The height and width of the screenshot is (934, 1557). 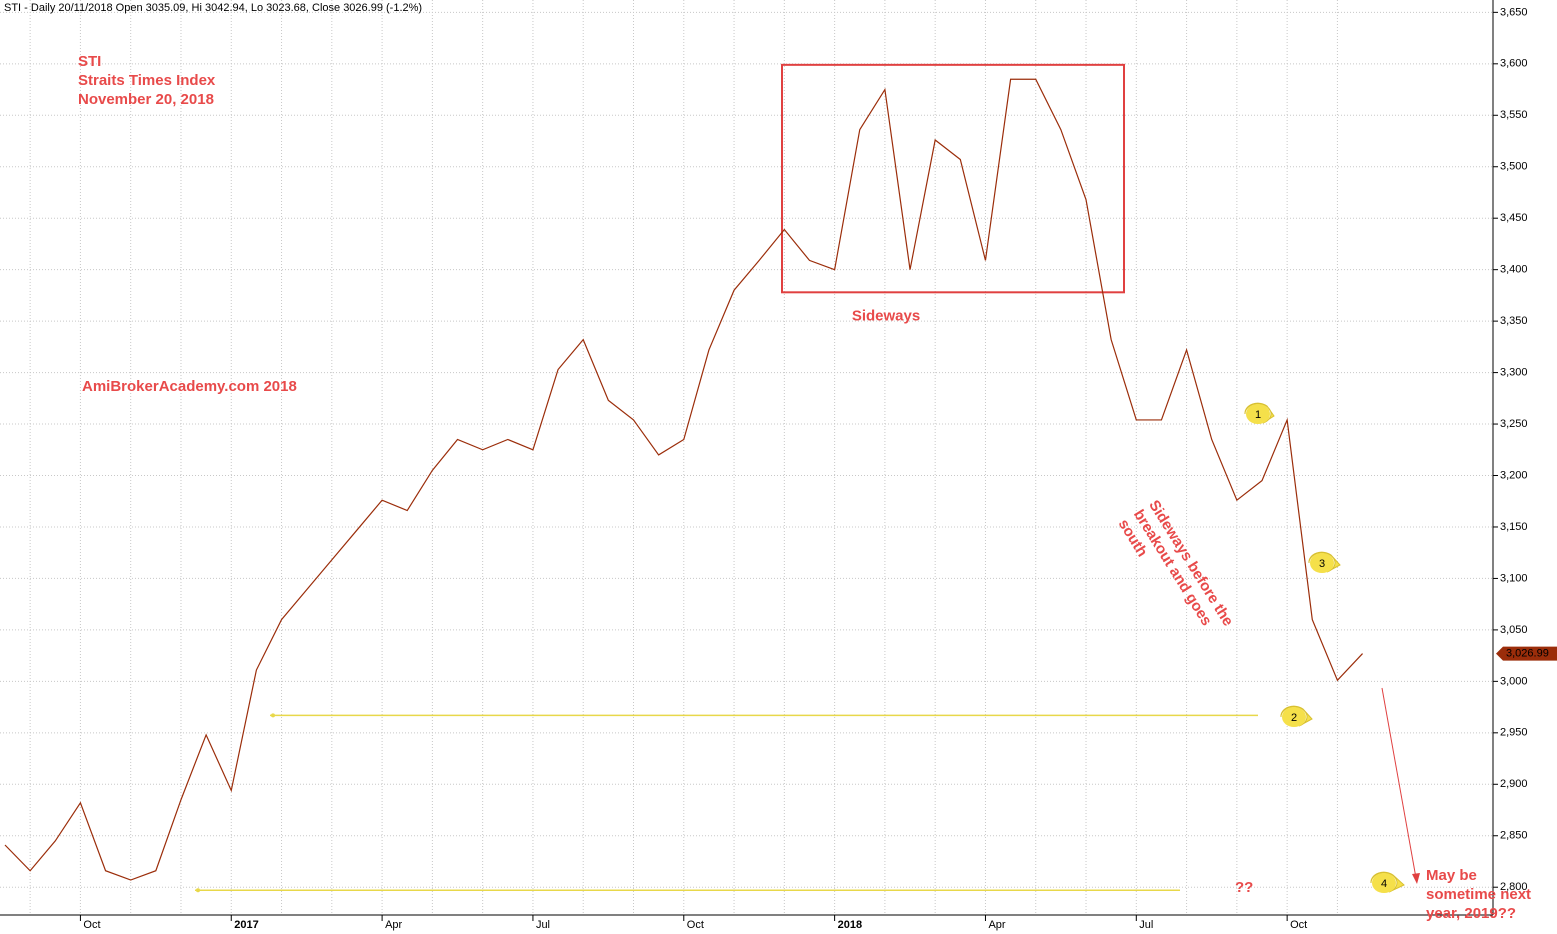 What do you see at coordinates (850, 925) in the screenshot?
I see `x-tick-label: 2018` at bounding box center [850, 925].